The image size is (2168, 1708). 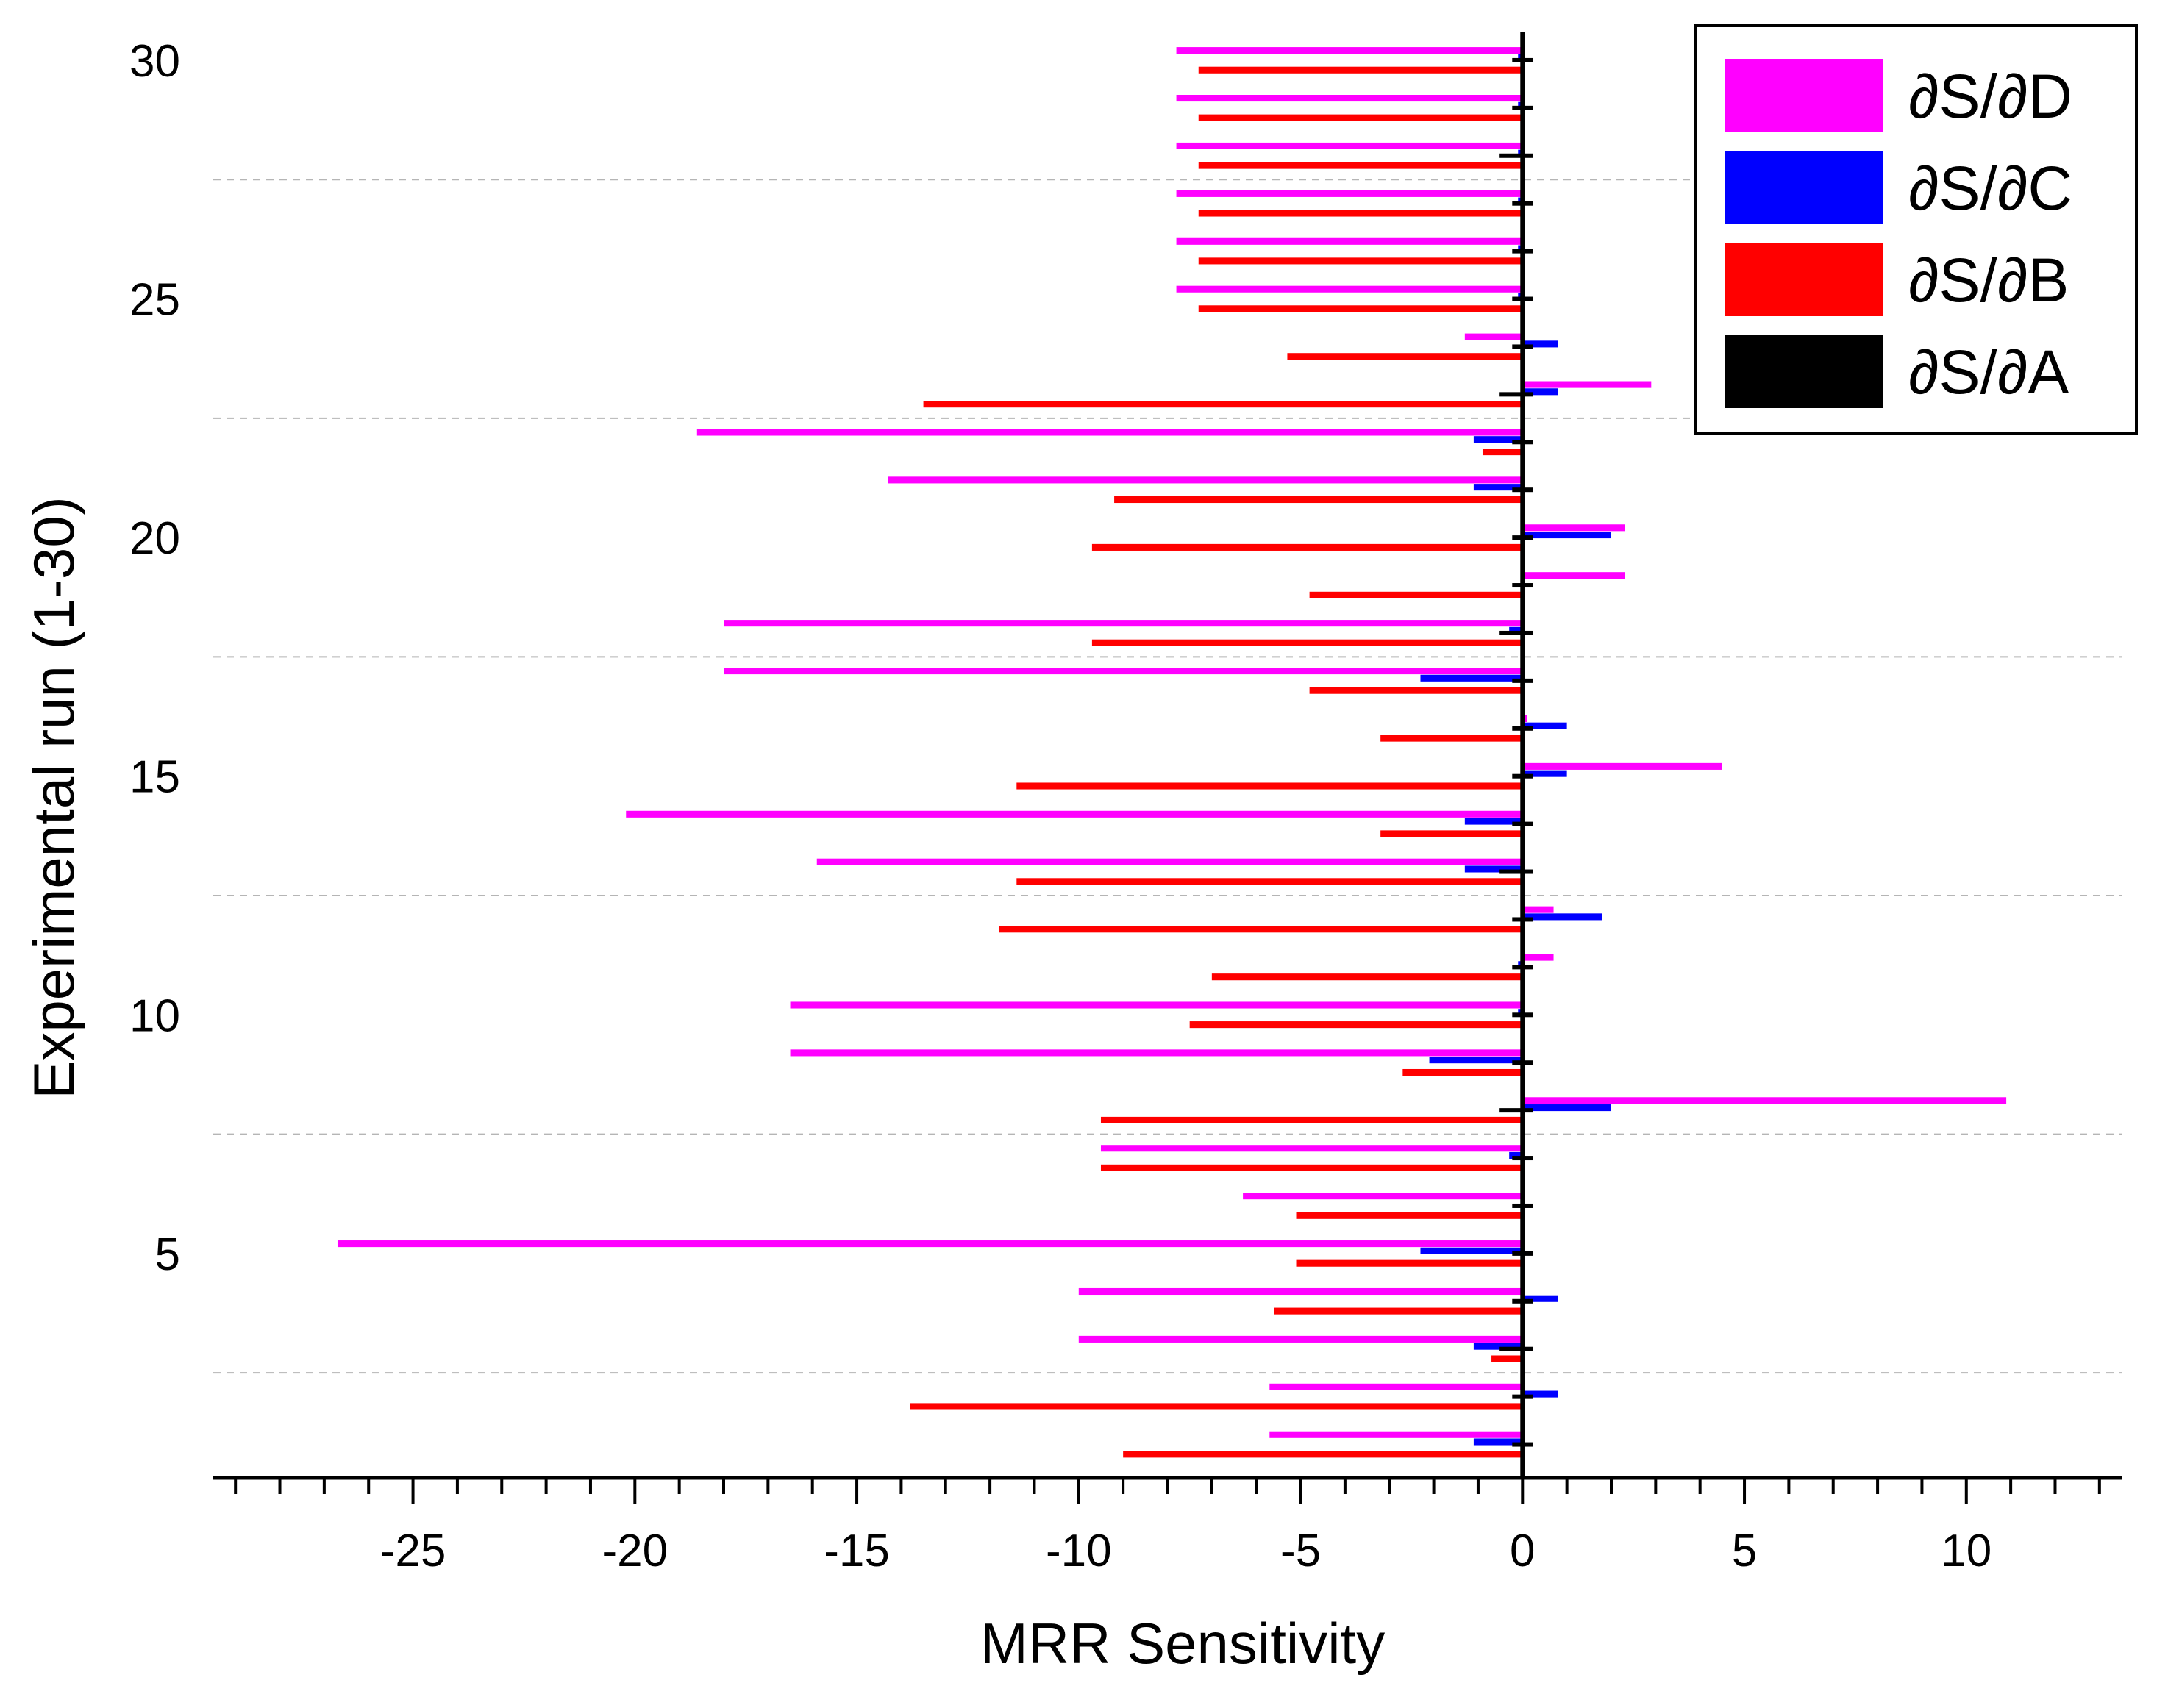 I want to click on x-tick-label: -15, so click(x=857, y=1551).